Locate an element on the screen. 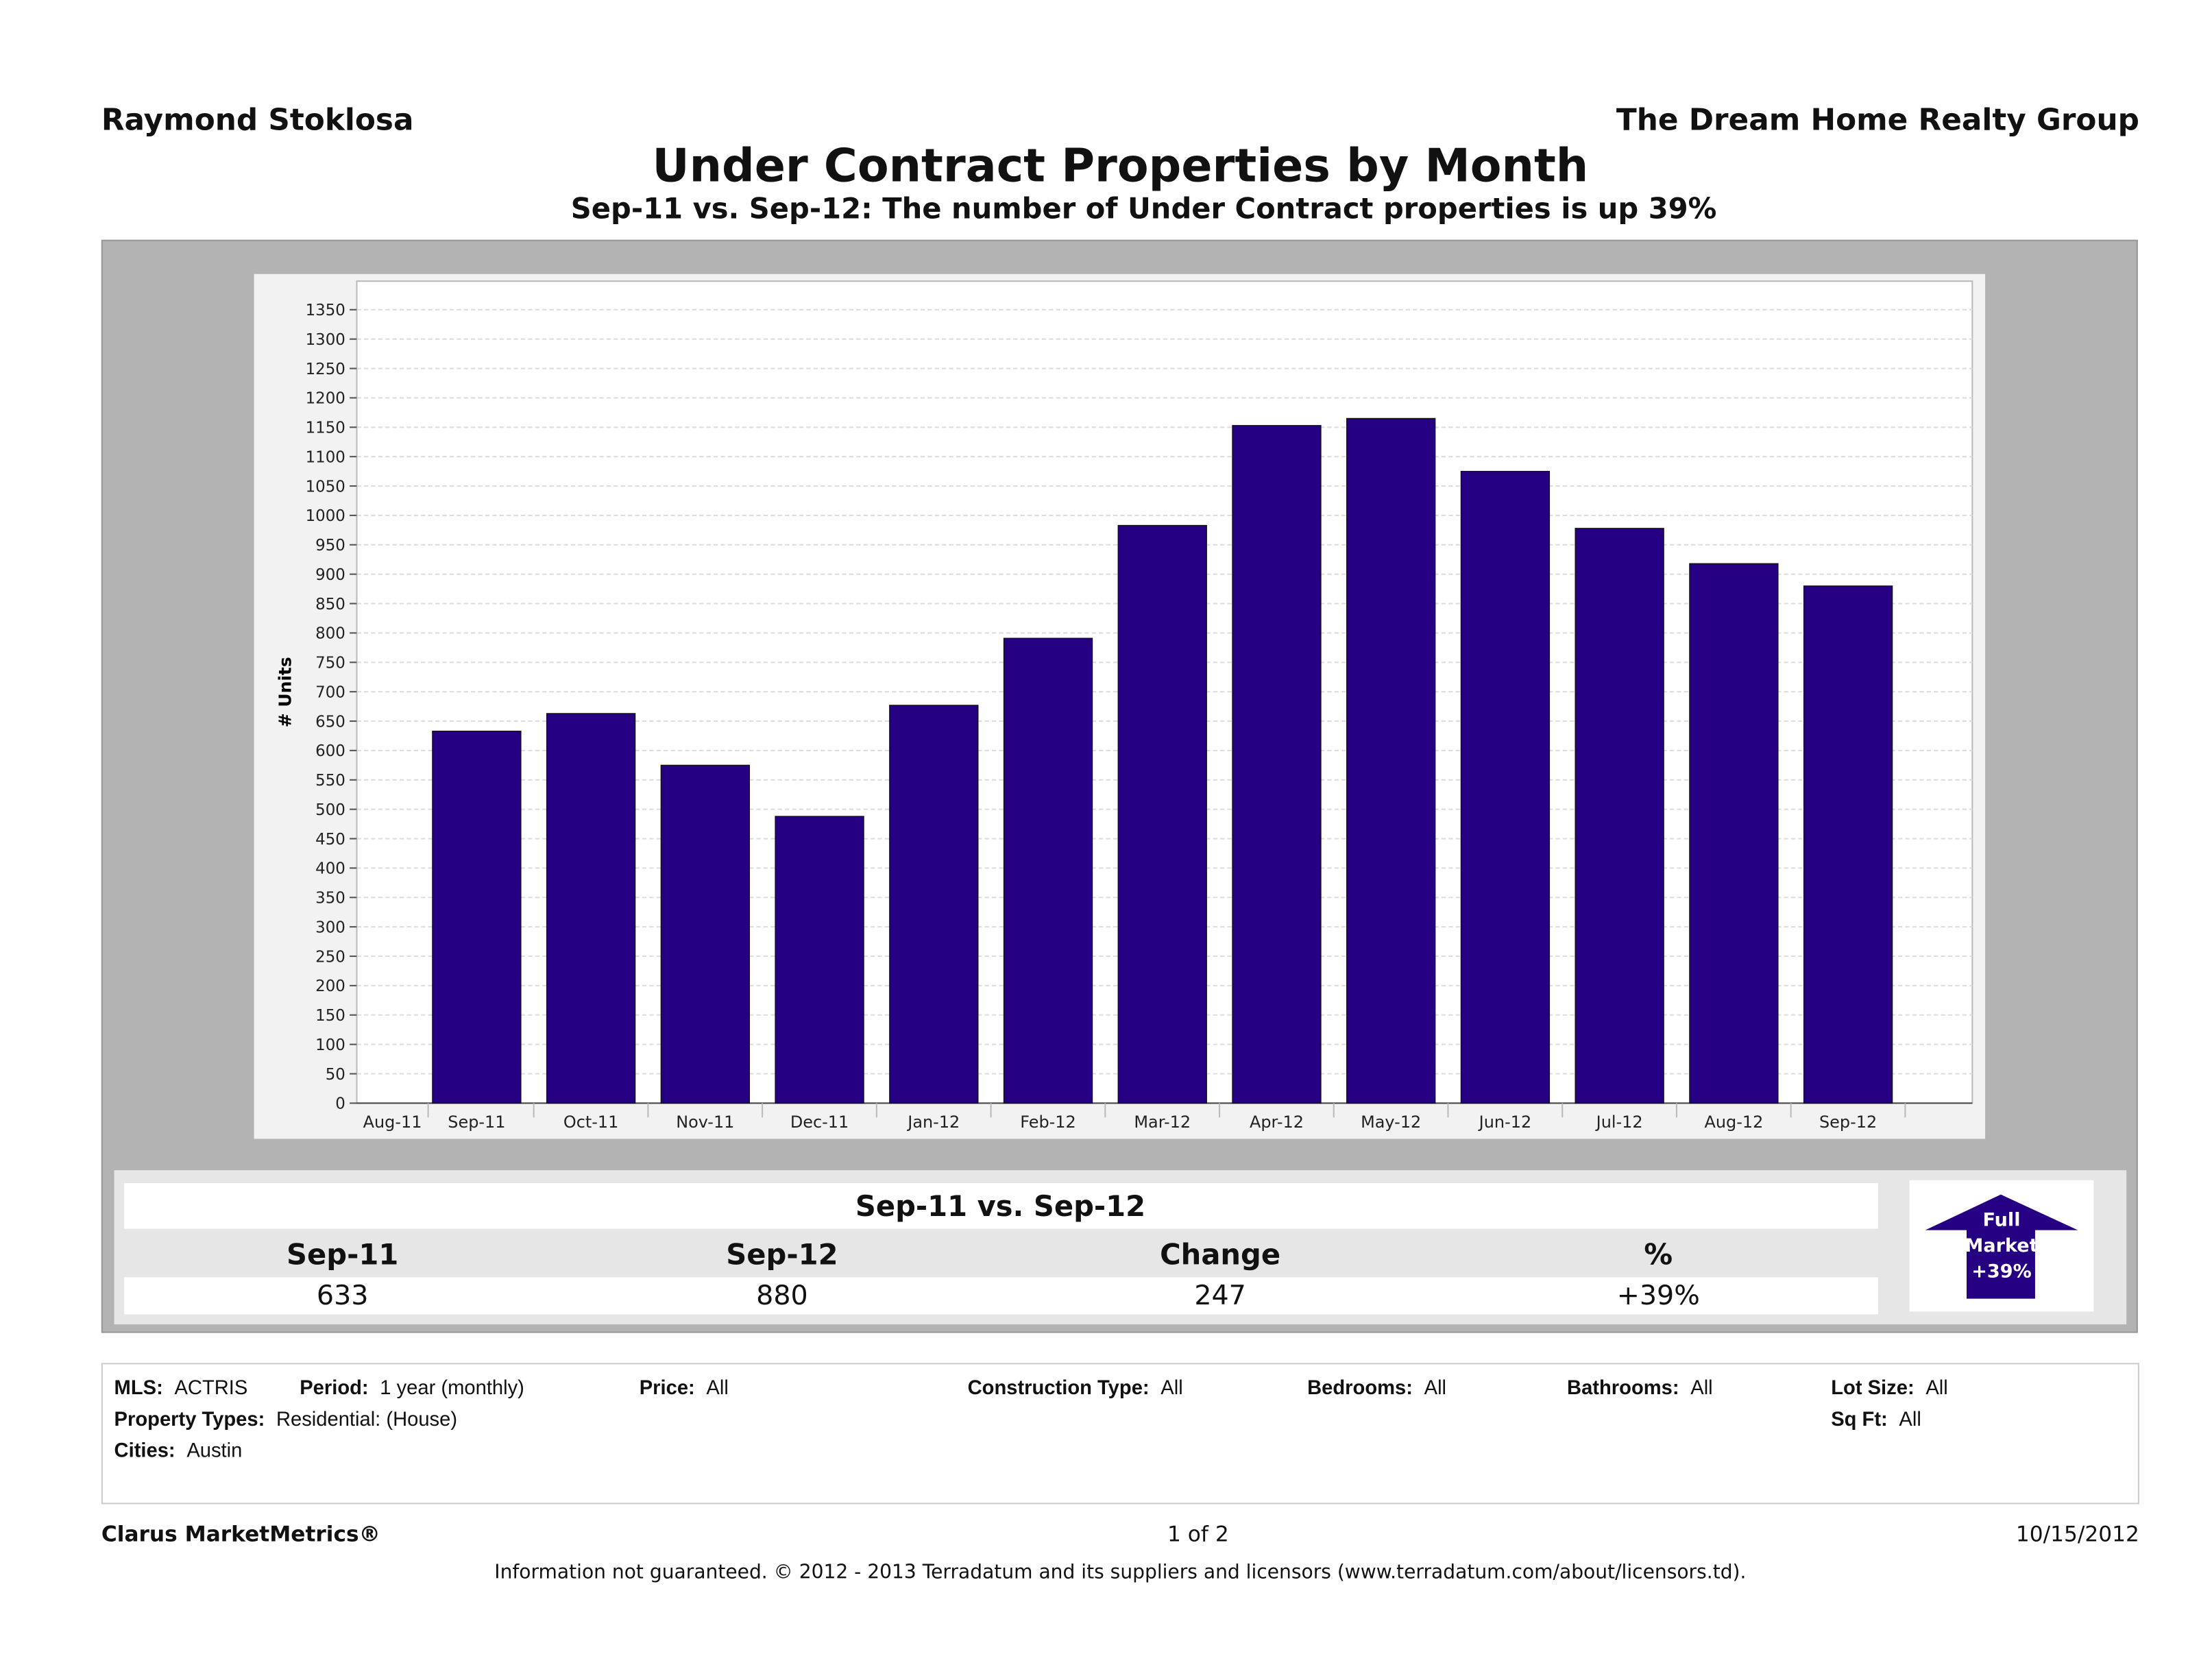 This screenshot has height=1678, width=2212. y-tick-label: 1050 is located at coordinates (326, 487).